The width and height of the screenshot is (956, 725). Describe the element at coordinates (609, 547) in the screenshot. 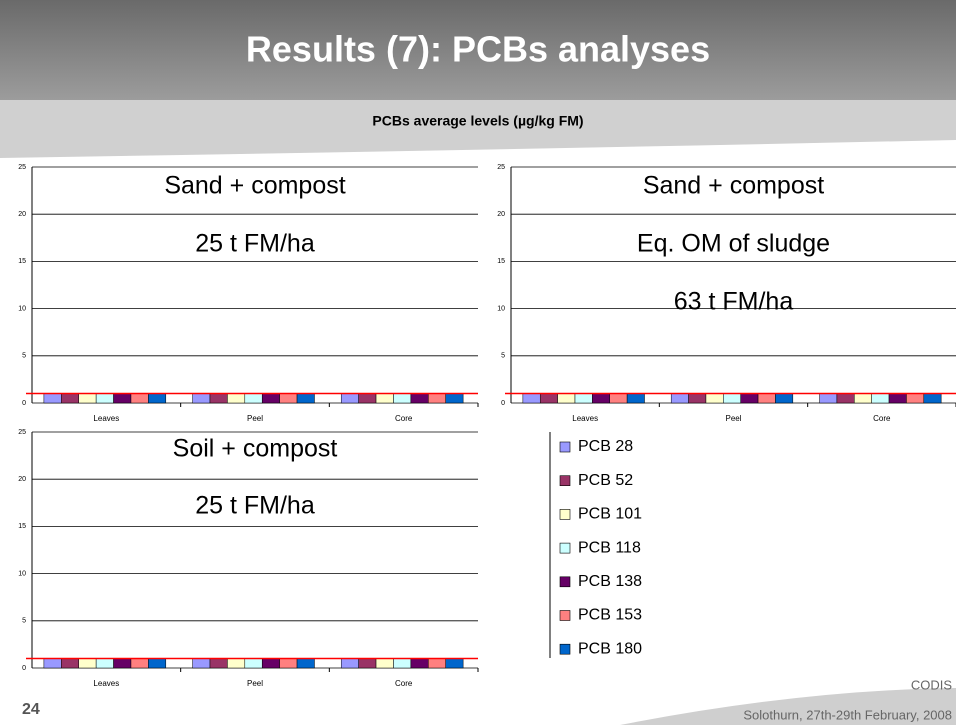

I see `legend-label: PCB 118` at that location.